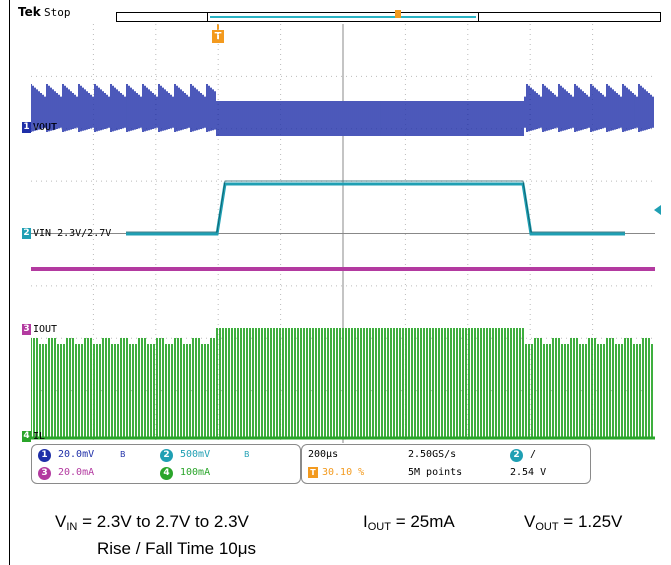 The image size is (671, 565). Describe the element at coordinates (57, 12) in the screenshot. I see `run-state: Stop` at that location.